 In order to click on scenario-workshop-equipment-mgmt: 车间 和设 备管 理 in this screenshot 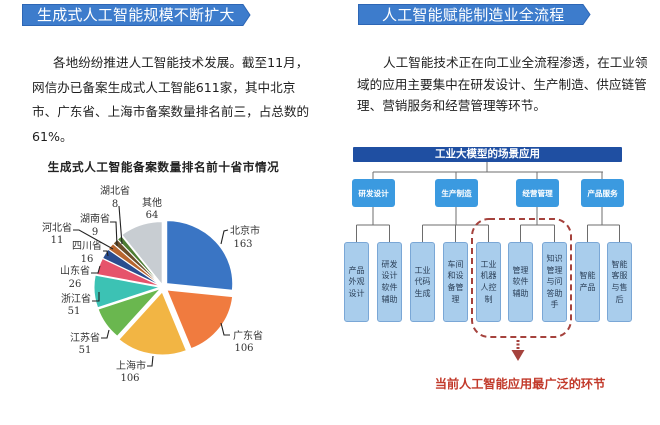, I will do `click(455, 282)`.